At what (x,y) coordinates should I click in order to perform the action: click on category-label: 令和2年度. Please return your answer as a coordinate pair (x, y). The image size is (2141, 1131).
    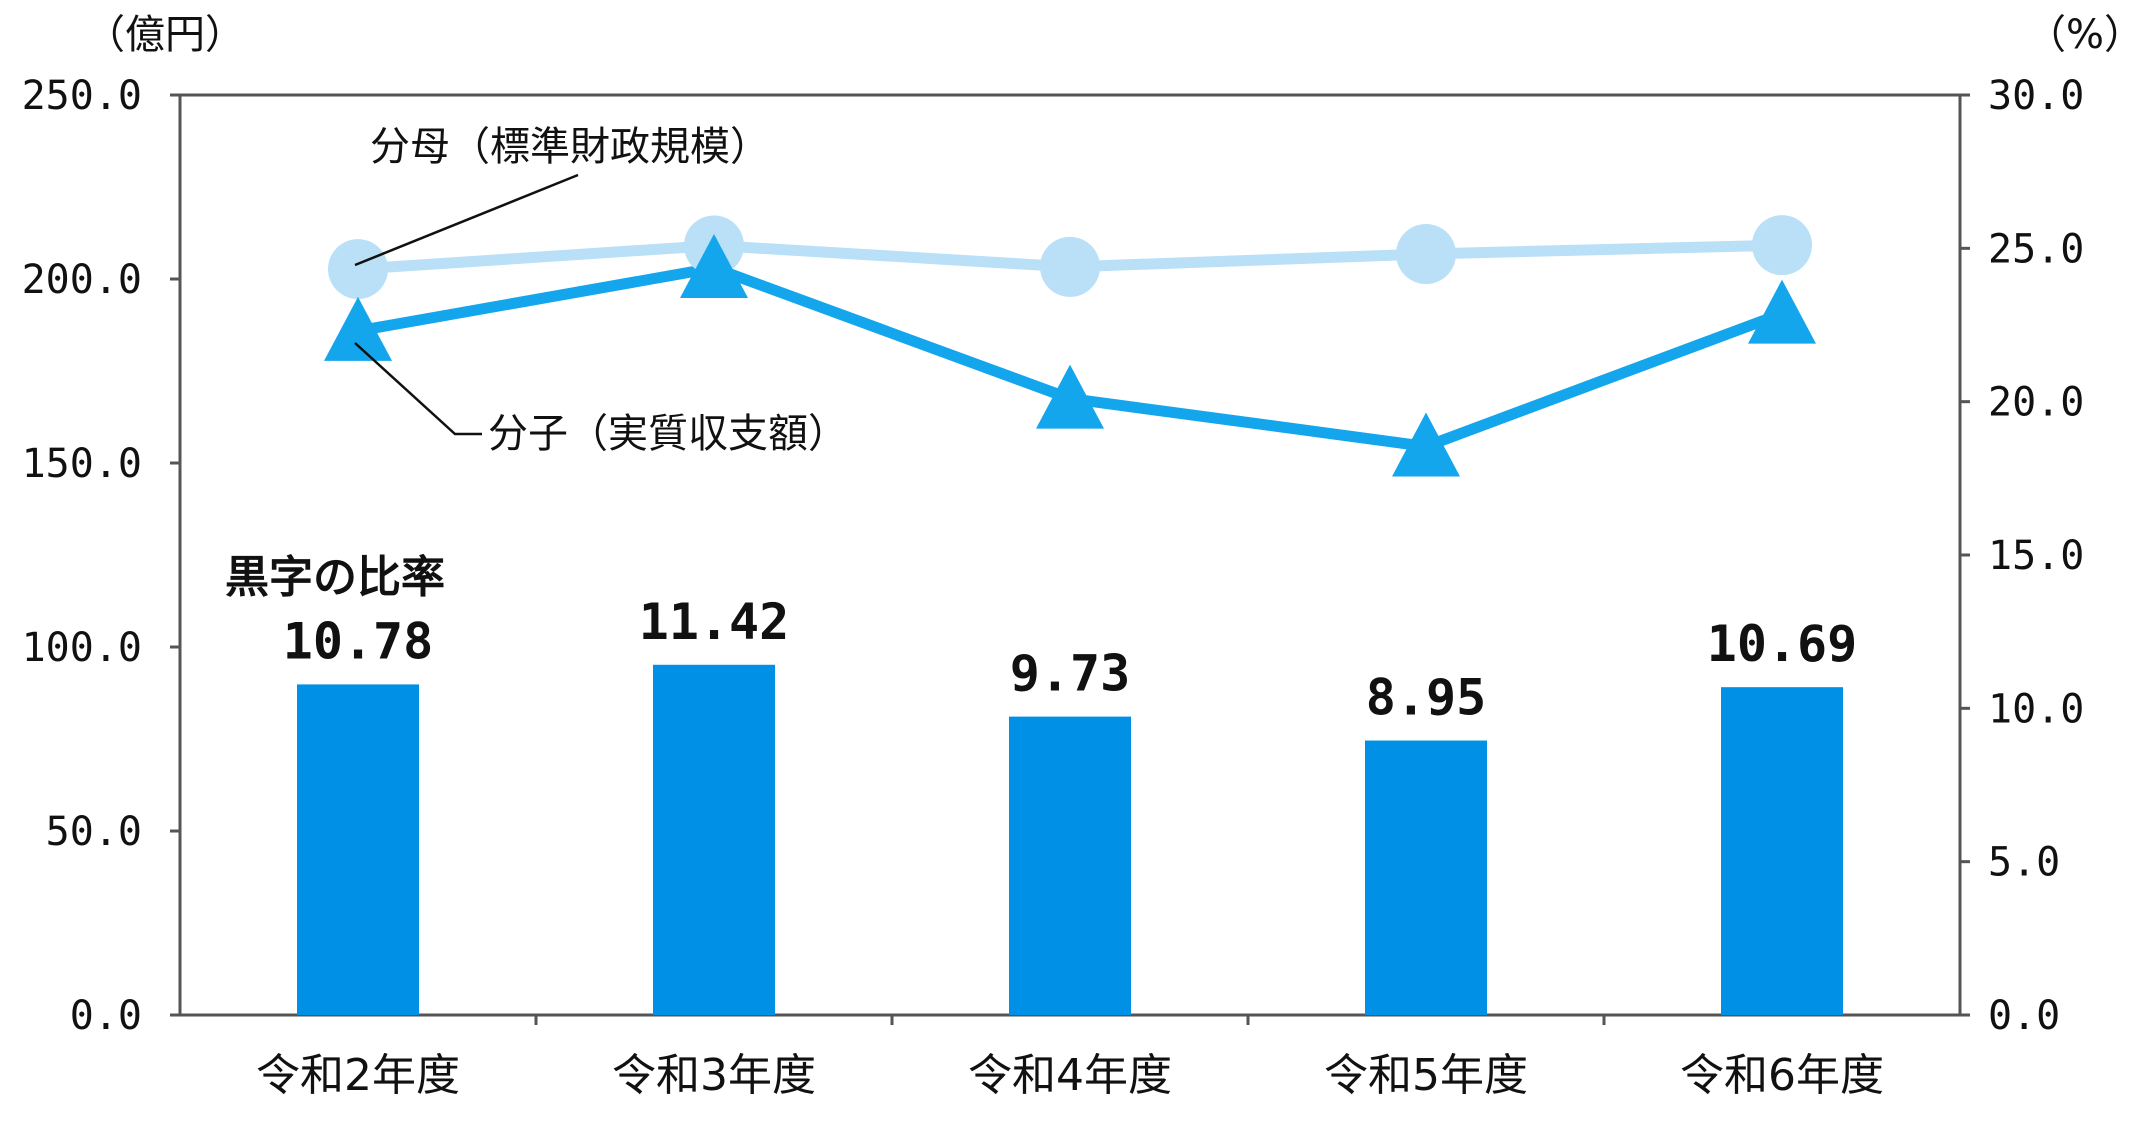
    Looking at the image, I should click on (358, 1075).